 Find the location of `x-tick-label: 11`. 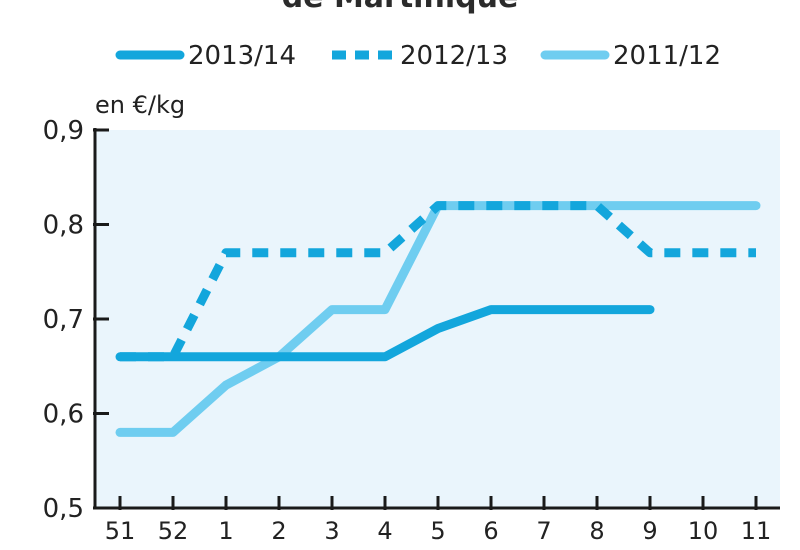

x-tick-label: 11 is located at coordinates (756, 531).